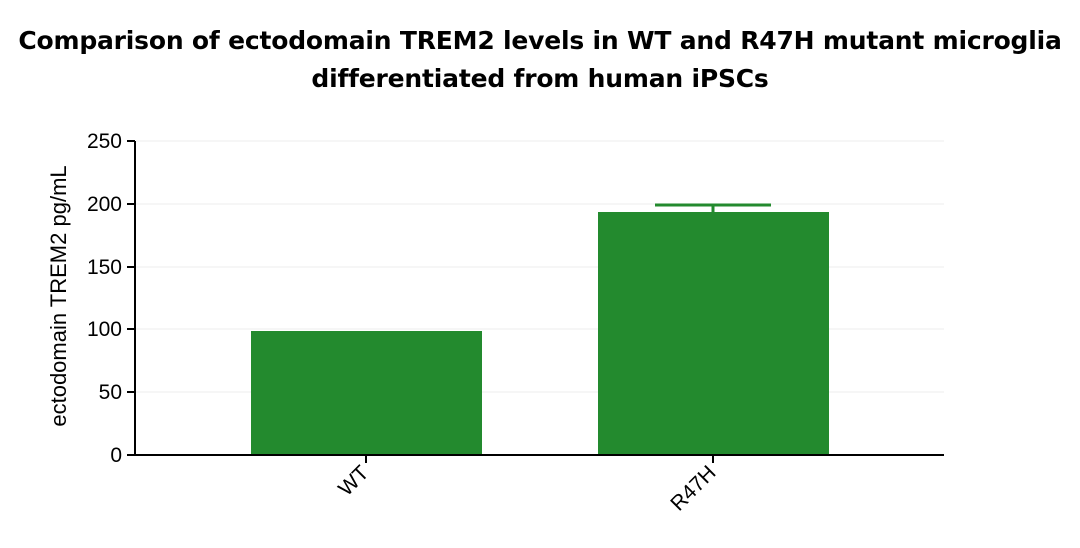  I want to click on y-tick-100: 100, so click(104, 329).